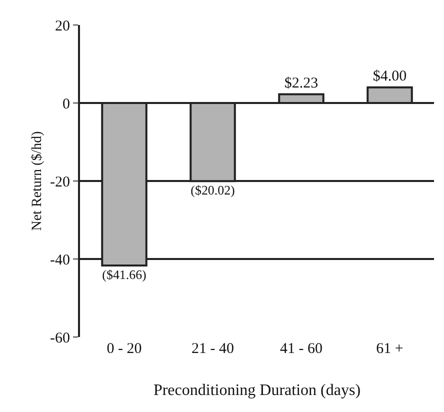 The image size is (444, 412). Describe the element at coordinates (62, 26) in the screenshot. I see `y-tick-label: 20` at that location.